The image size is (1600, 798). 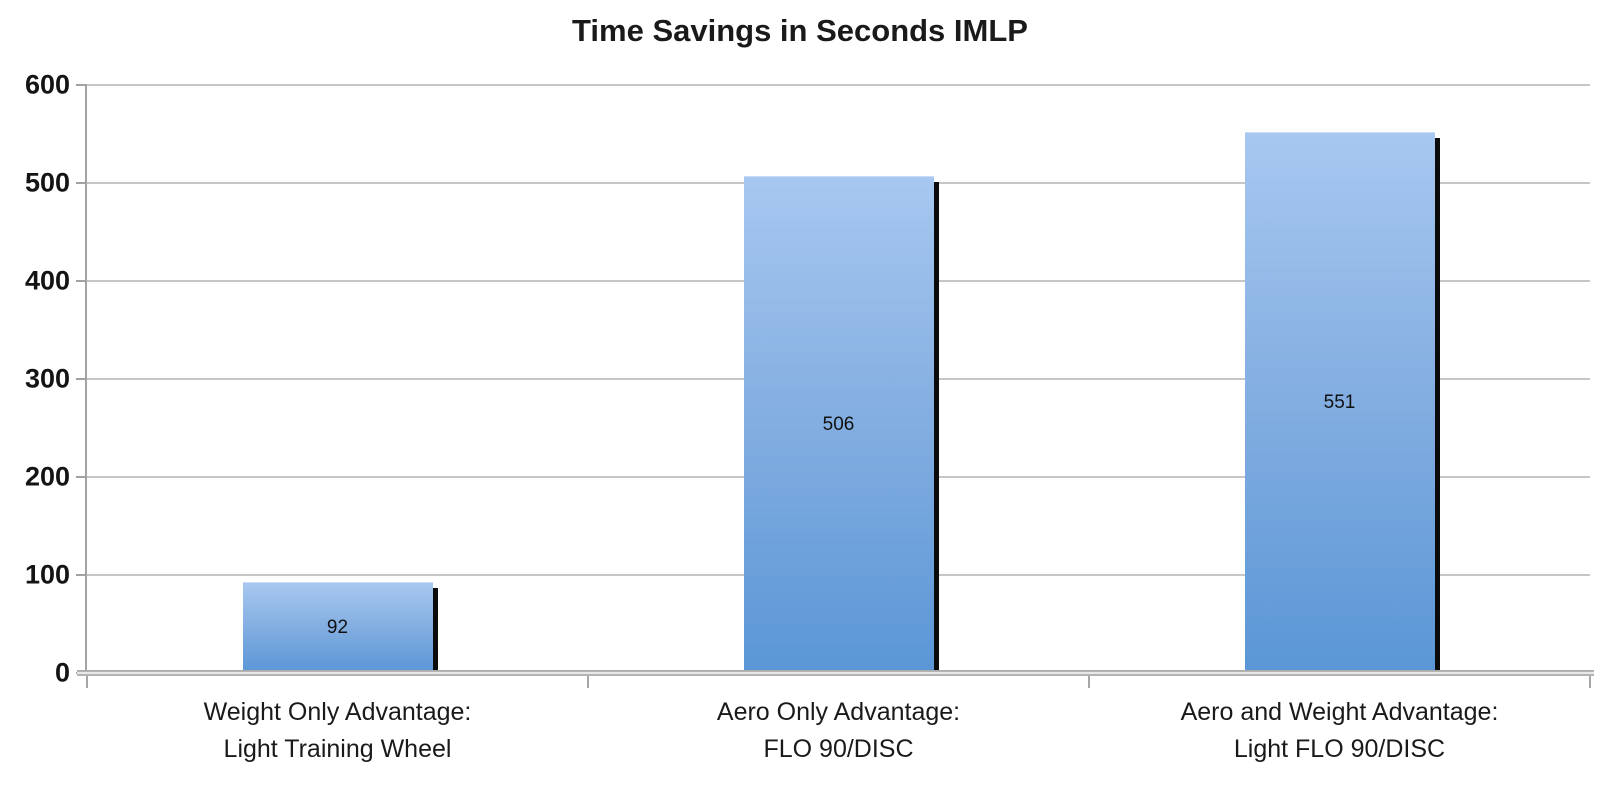 I want to click on bar-value-label: 506, so click(x=838, y=425).